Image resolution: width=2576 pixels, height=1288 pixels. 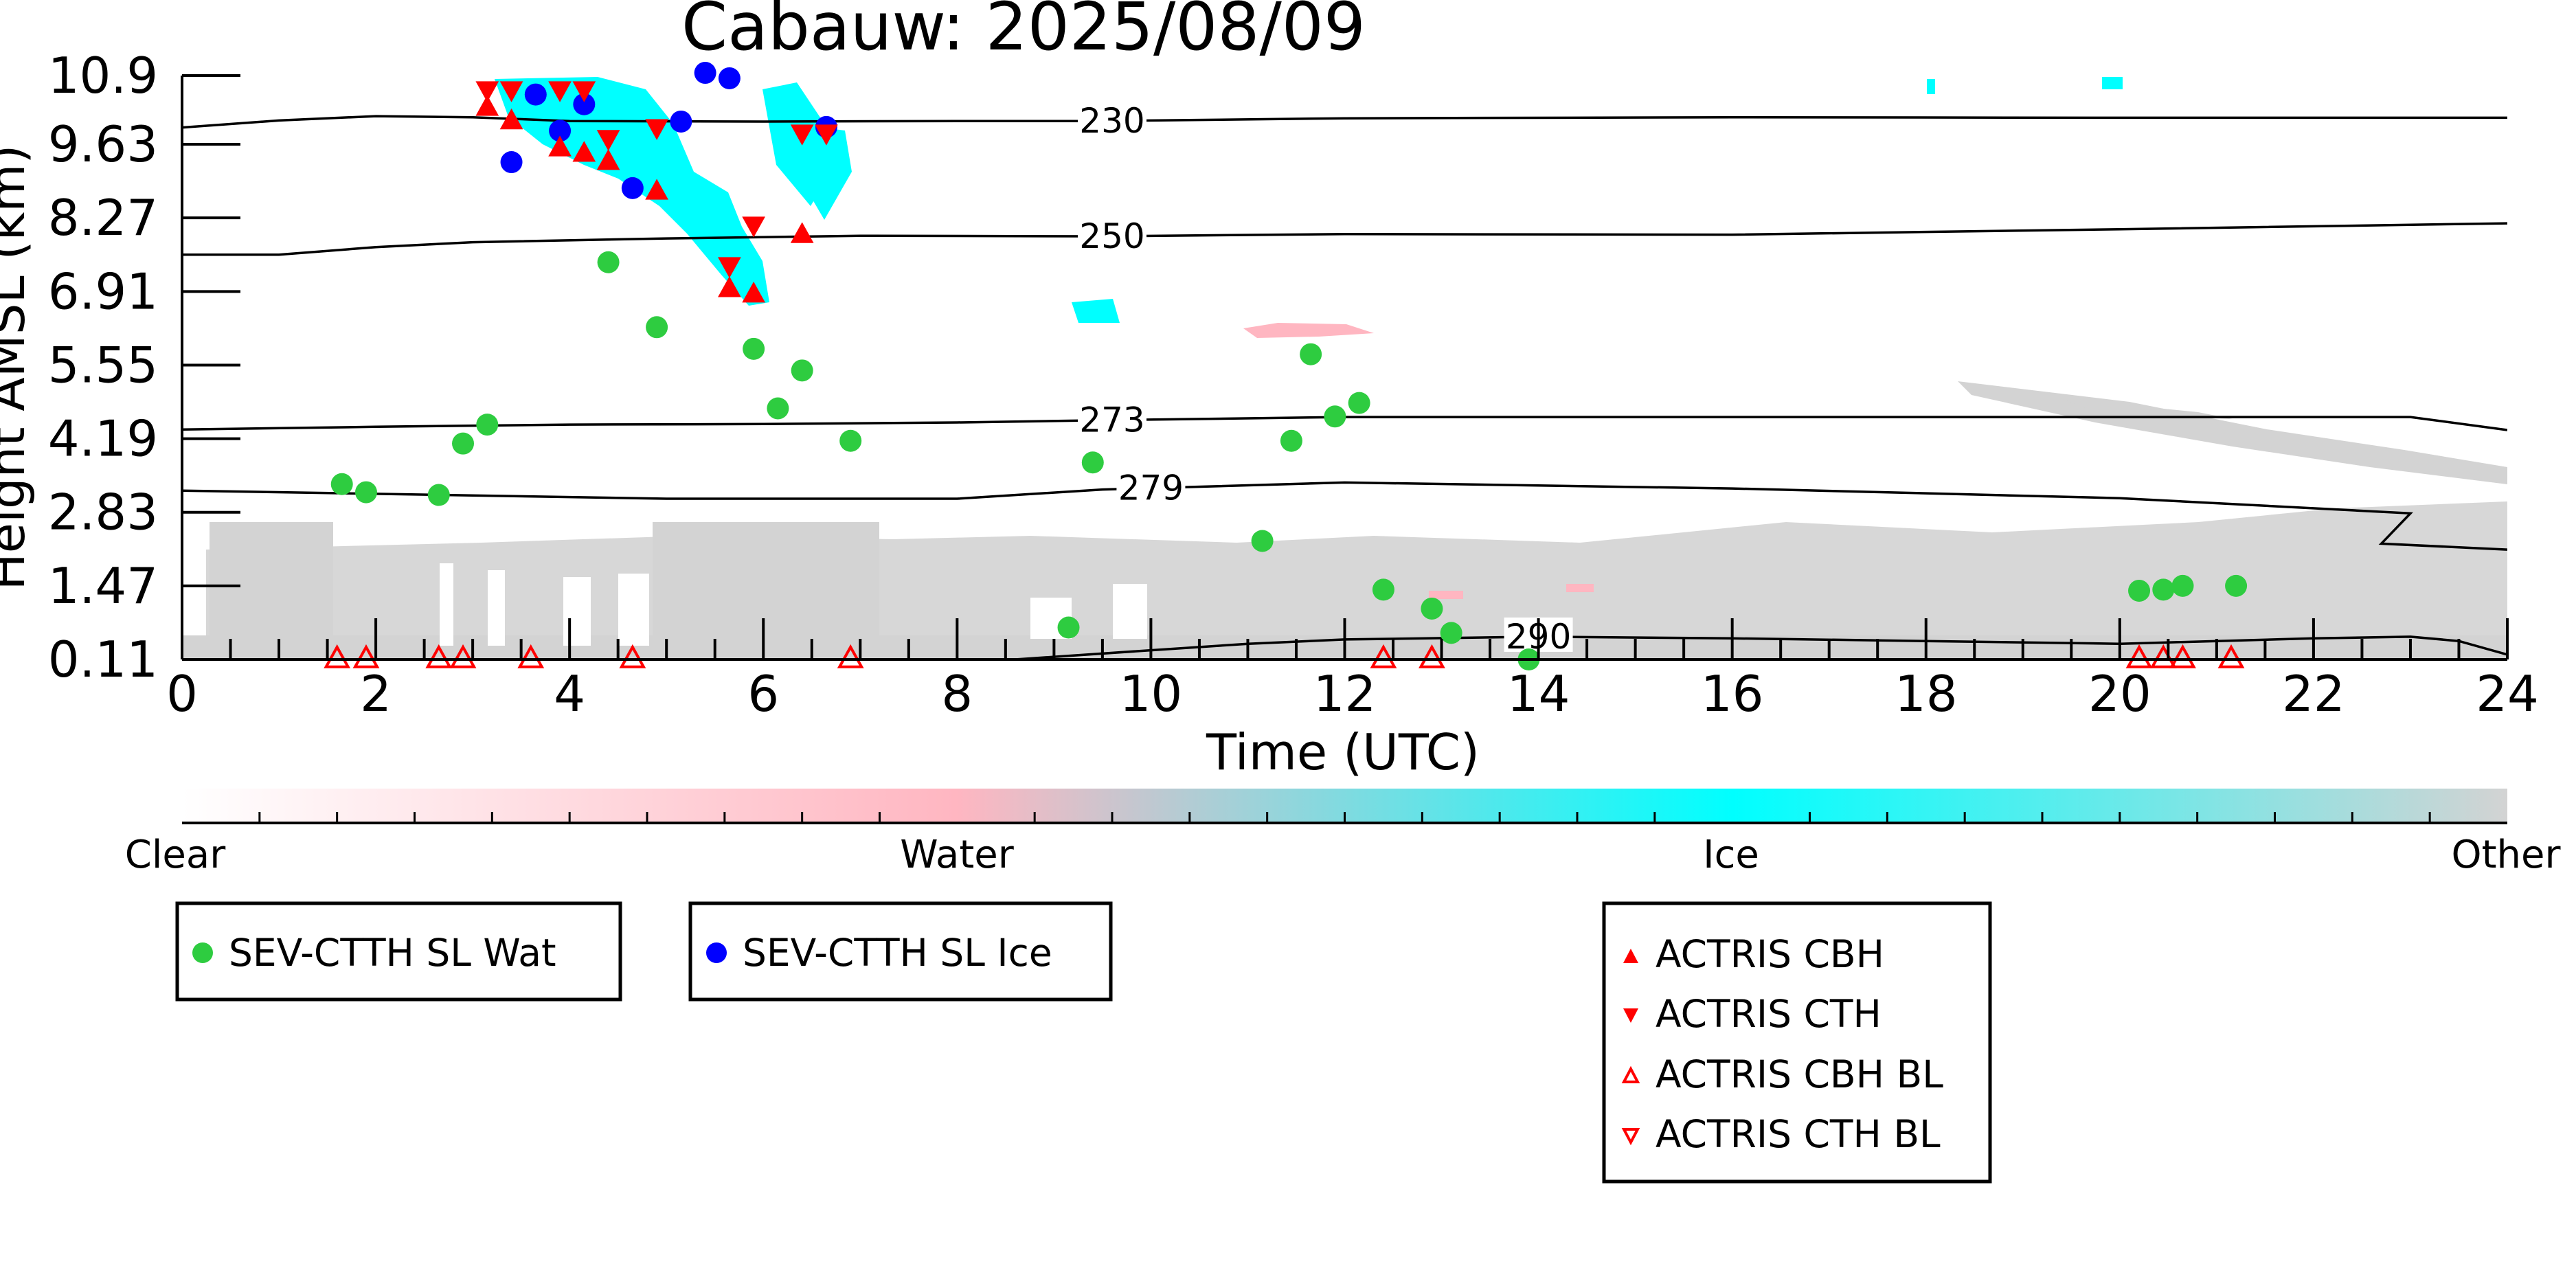 What do you see at coordinates (2506, 855) in the screenshot?
I see `colorbar-label-other: Other` at bounding box center [2506, 855].